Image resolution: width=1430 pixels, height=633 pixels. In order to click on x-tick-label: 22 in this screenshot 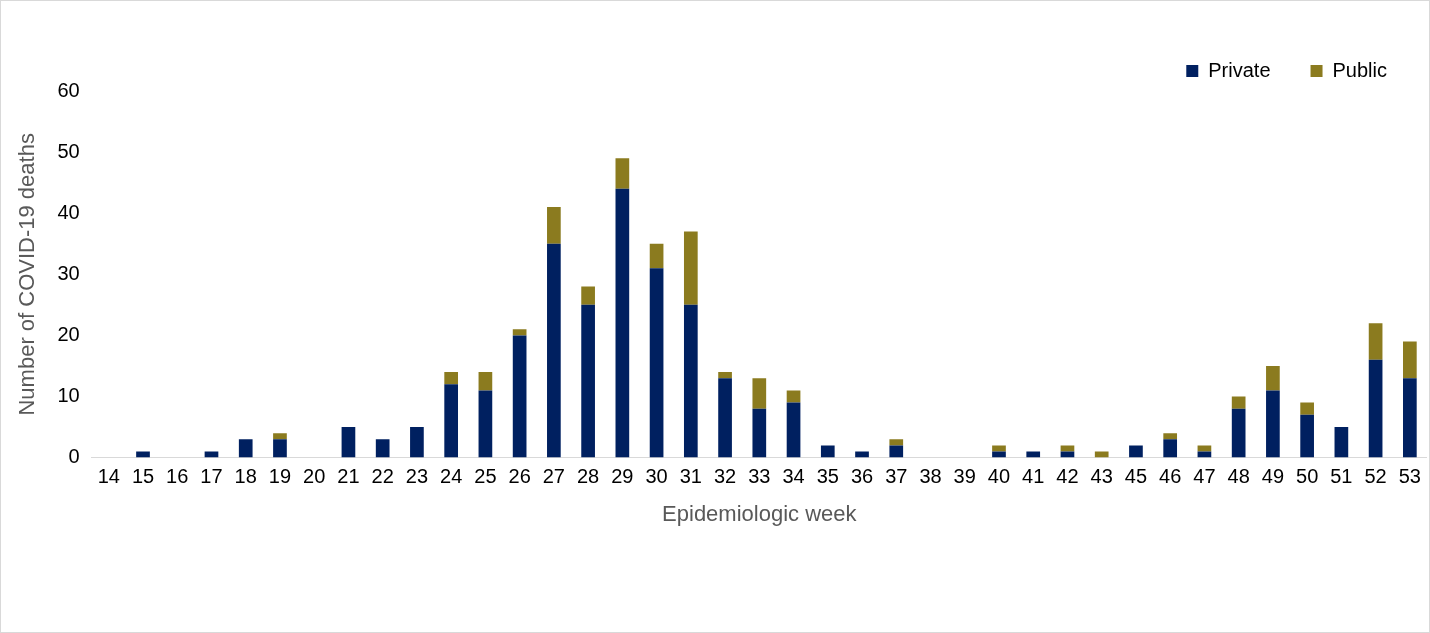, I will do `click(382, 476)`.